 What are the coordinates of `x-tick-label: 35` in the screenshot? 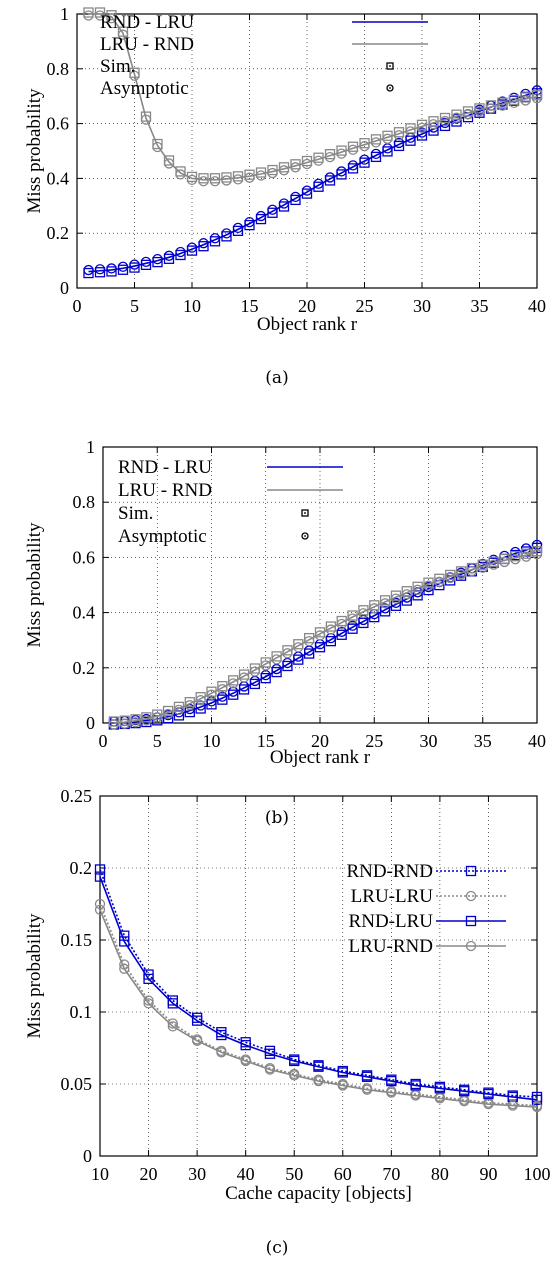 It's located at (483, 741).